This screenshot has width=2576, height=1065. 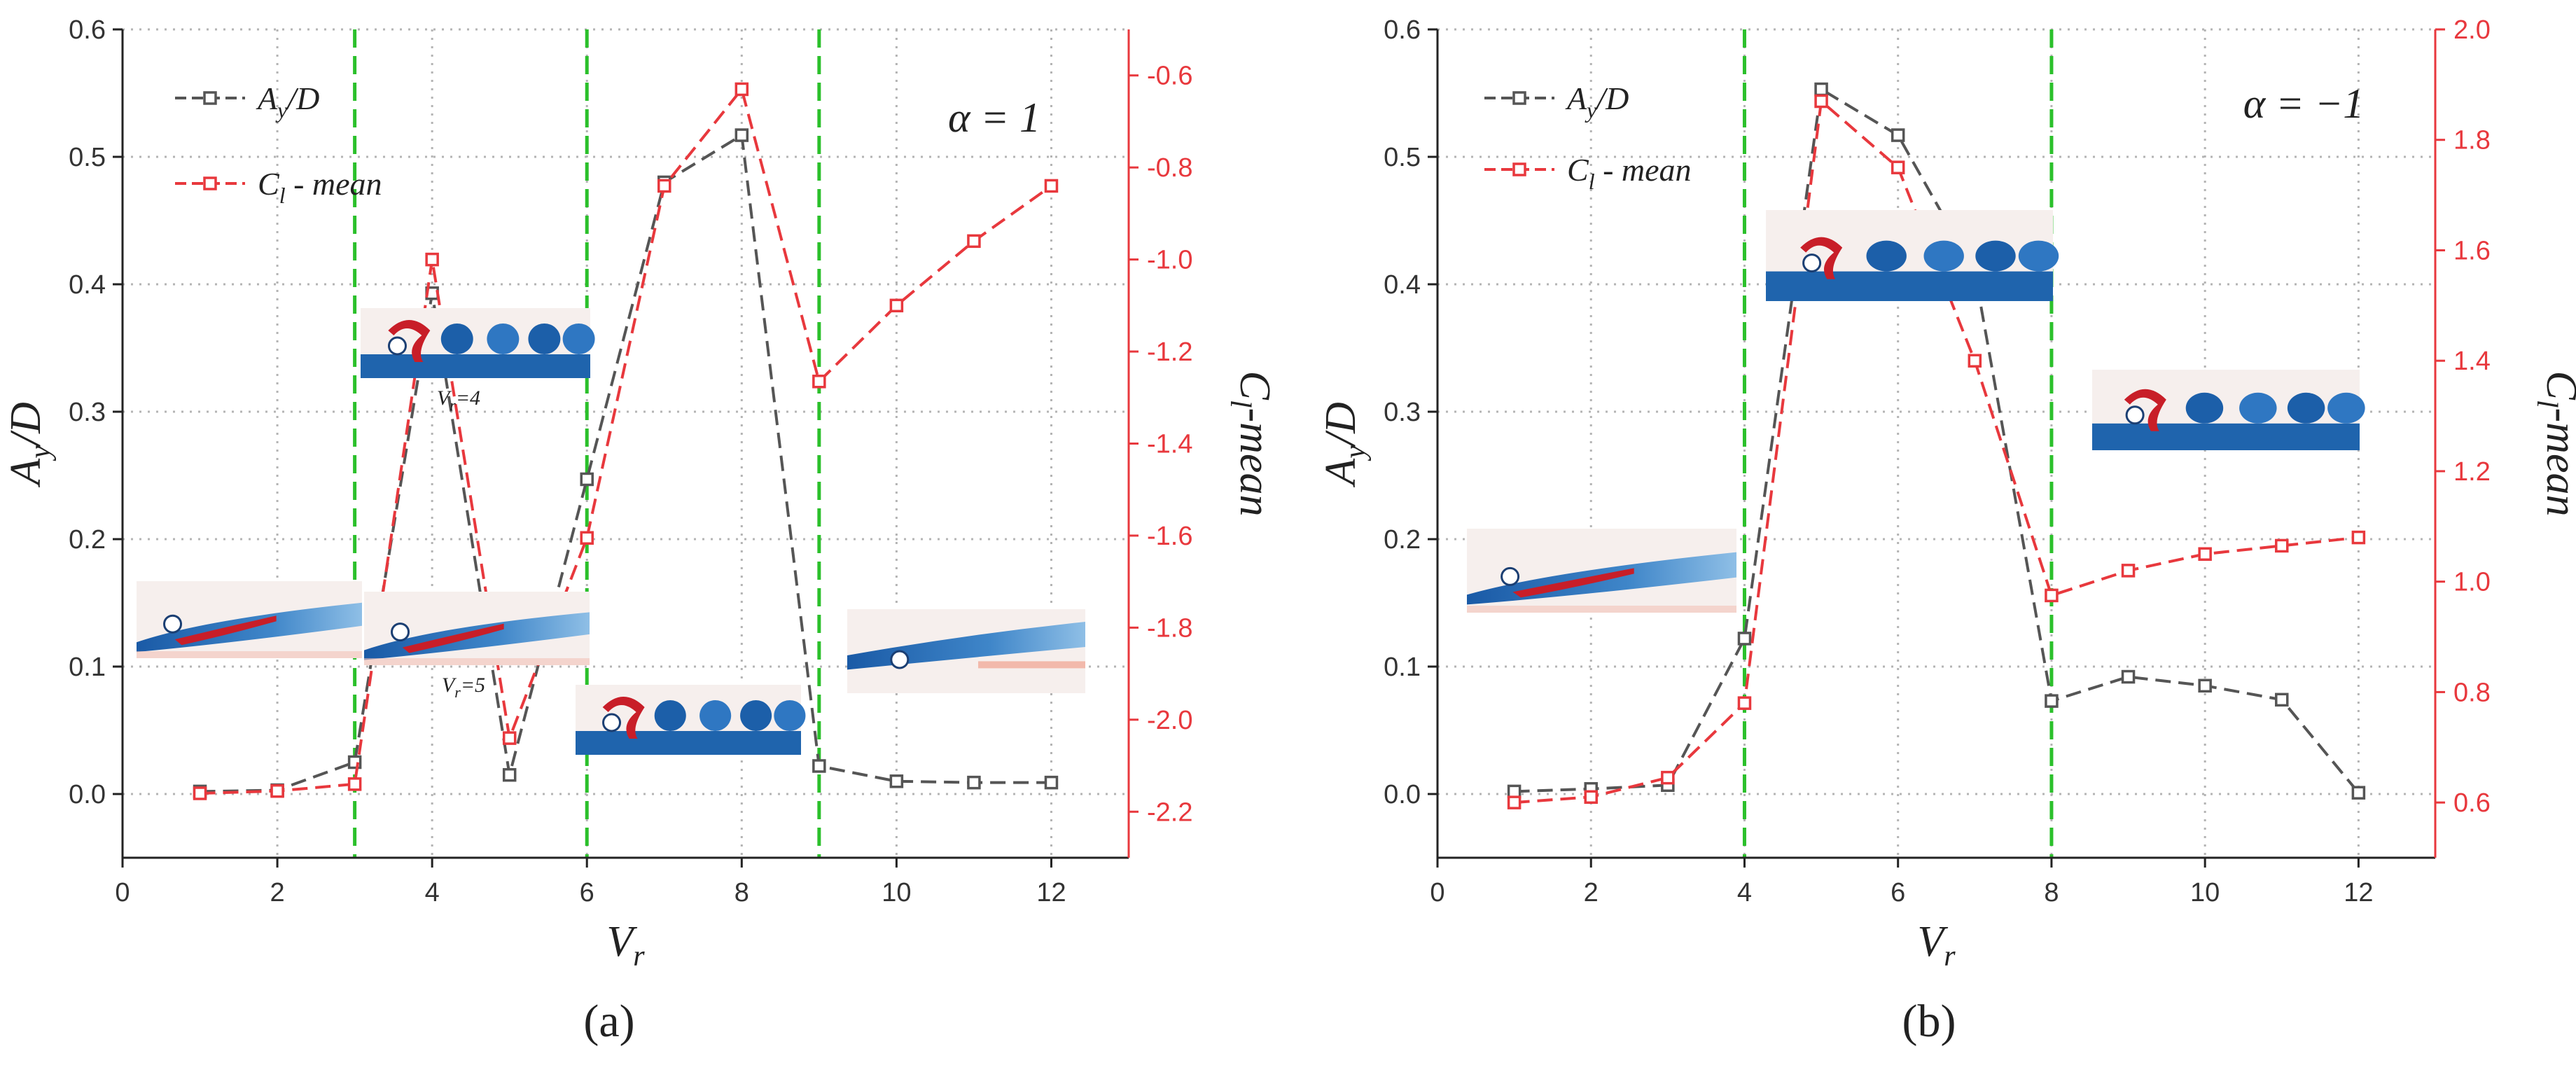 What do you see at coordinates (1950, 957) in the screenshot?
I see `x-axis-title-sub: r` at bounding box center [1950, 957].